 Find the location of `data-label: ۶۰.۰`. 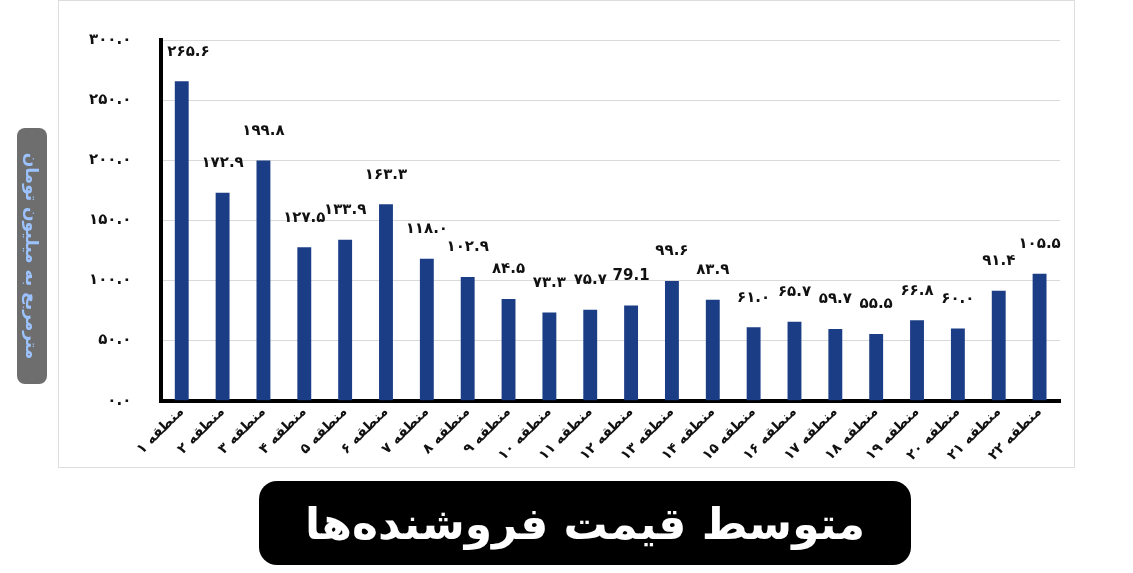

data-label: ۶۰.۰ is located at coordinates (958, 297).